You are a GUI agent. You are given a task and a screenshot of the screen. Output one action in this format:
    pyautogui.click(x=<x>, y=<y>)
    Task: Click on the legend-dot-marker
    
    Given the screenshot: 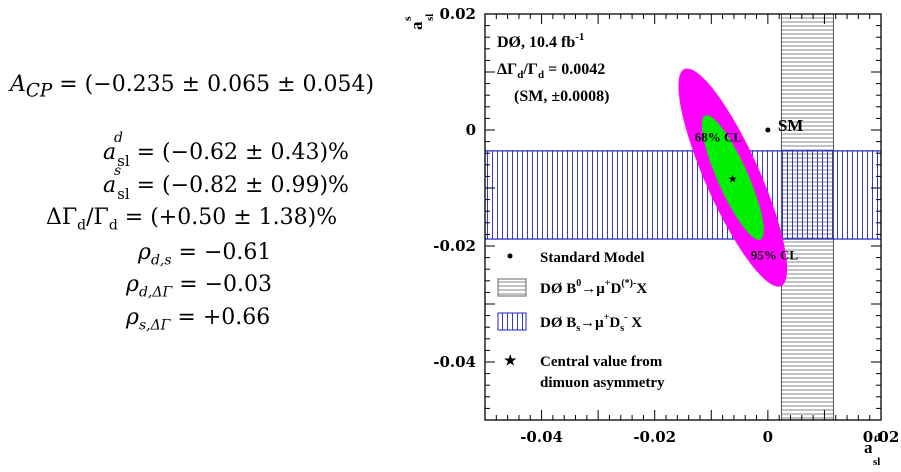 What is the action you would take?
    pyautogui.click(x=510, y=256)
    